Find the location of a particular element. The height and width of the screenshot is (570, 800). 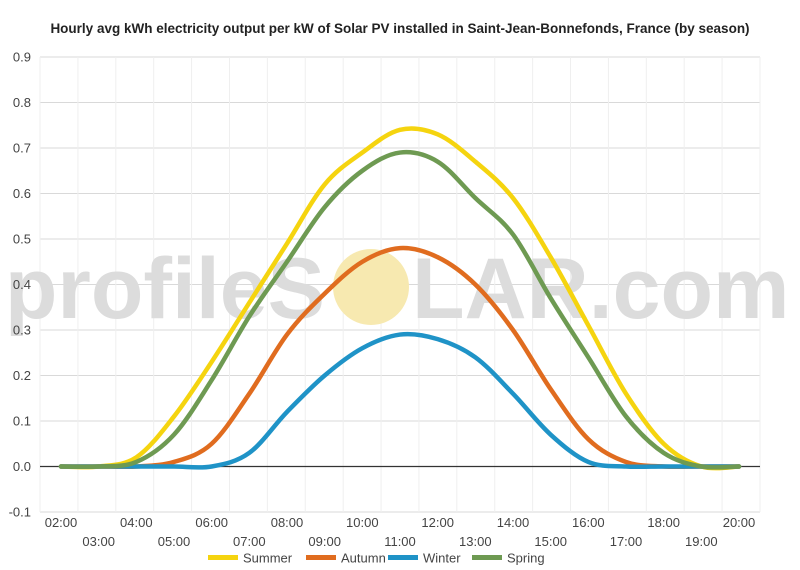

x-tick-label: 06:00 is located at coordinates (211, 522).